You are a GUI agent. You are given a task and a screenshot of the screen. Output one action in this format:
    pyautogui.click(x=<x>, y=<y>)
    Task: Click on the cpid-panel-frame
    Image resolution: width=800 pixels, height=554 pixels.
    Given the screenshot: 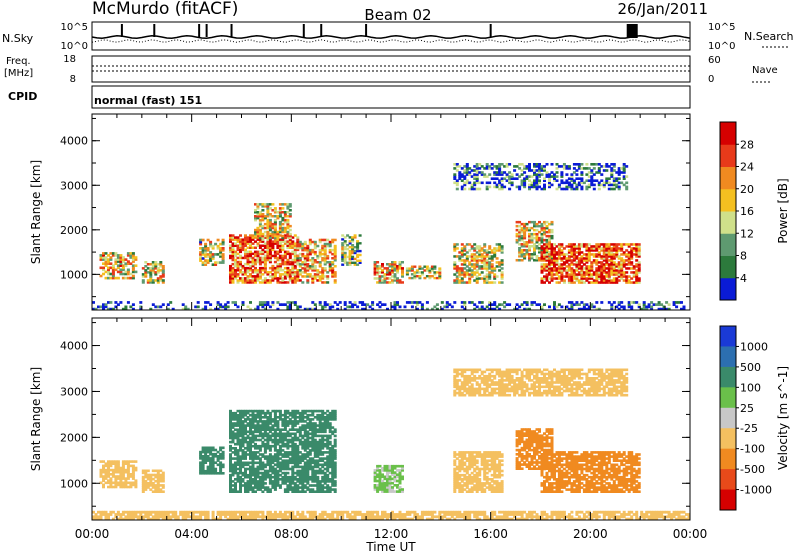 What is the action you would take?
    pyautogui.click(x=391, y=97)
    